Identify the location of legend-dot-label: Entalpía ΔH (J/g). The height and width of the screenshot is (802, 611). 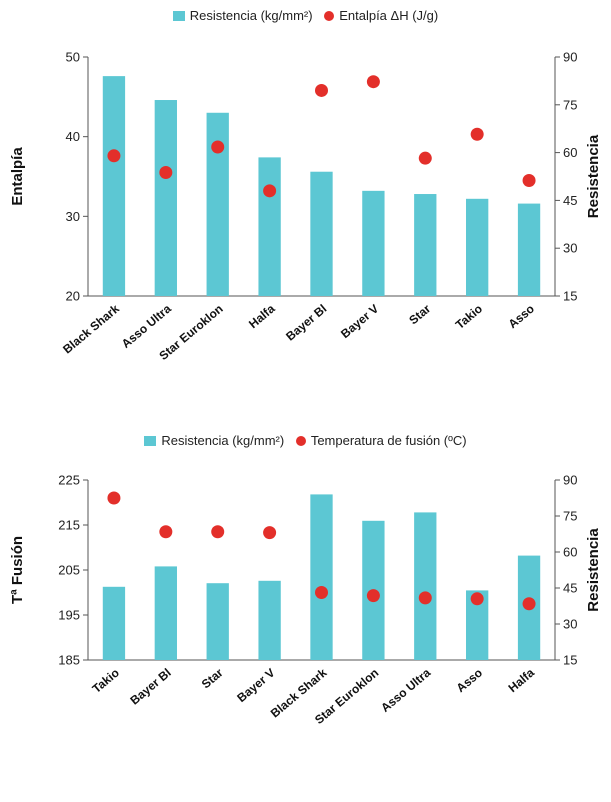
(389, 15).